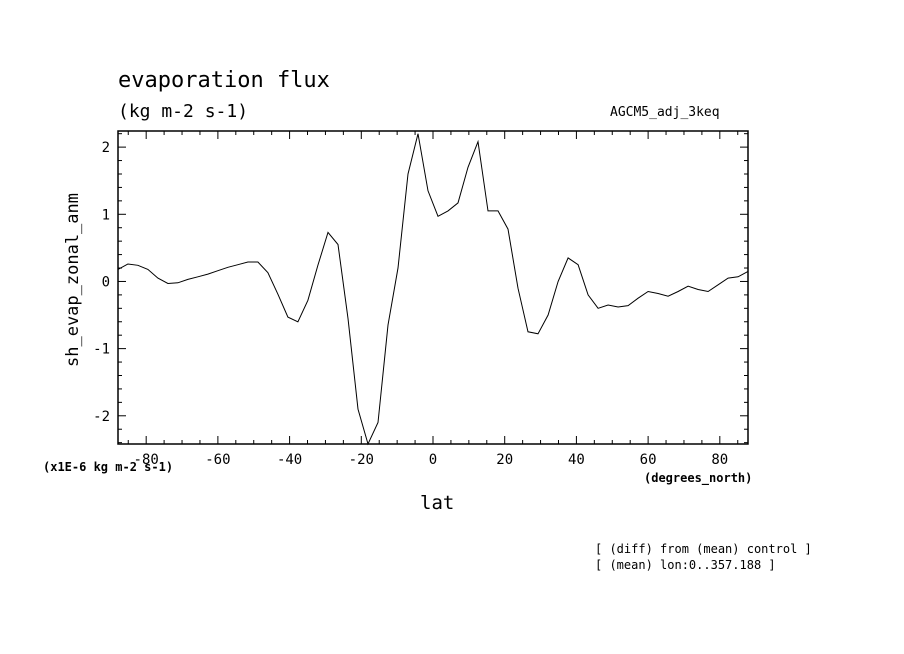 The image size is (904, 654). I want to click on chart-units: (kg m-2 s-1), so click(183, 111).